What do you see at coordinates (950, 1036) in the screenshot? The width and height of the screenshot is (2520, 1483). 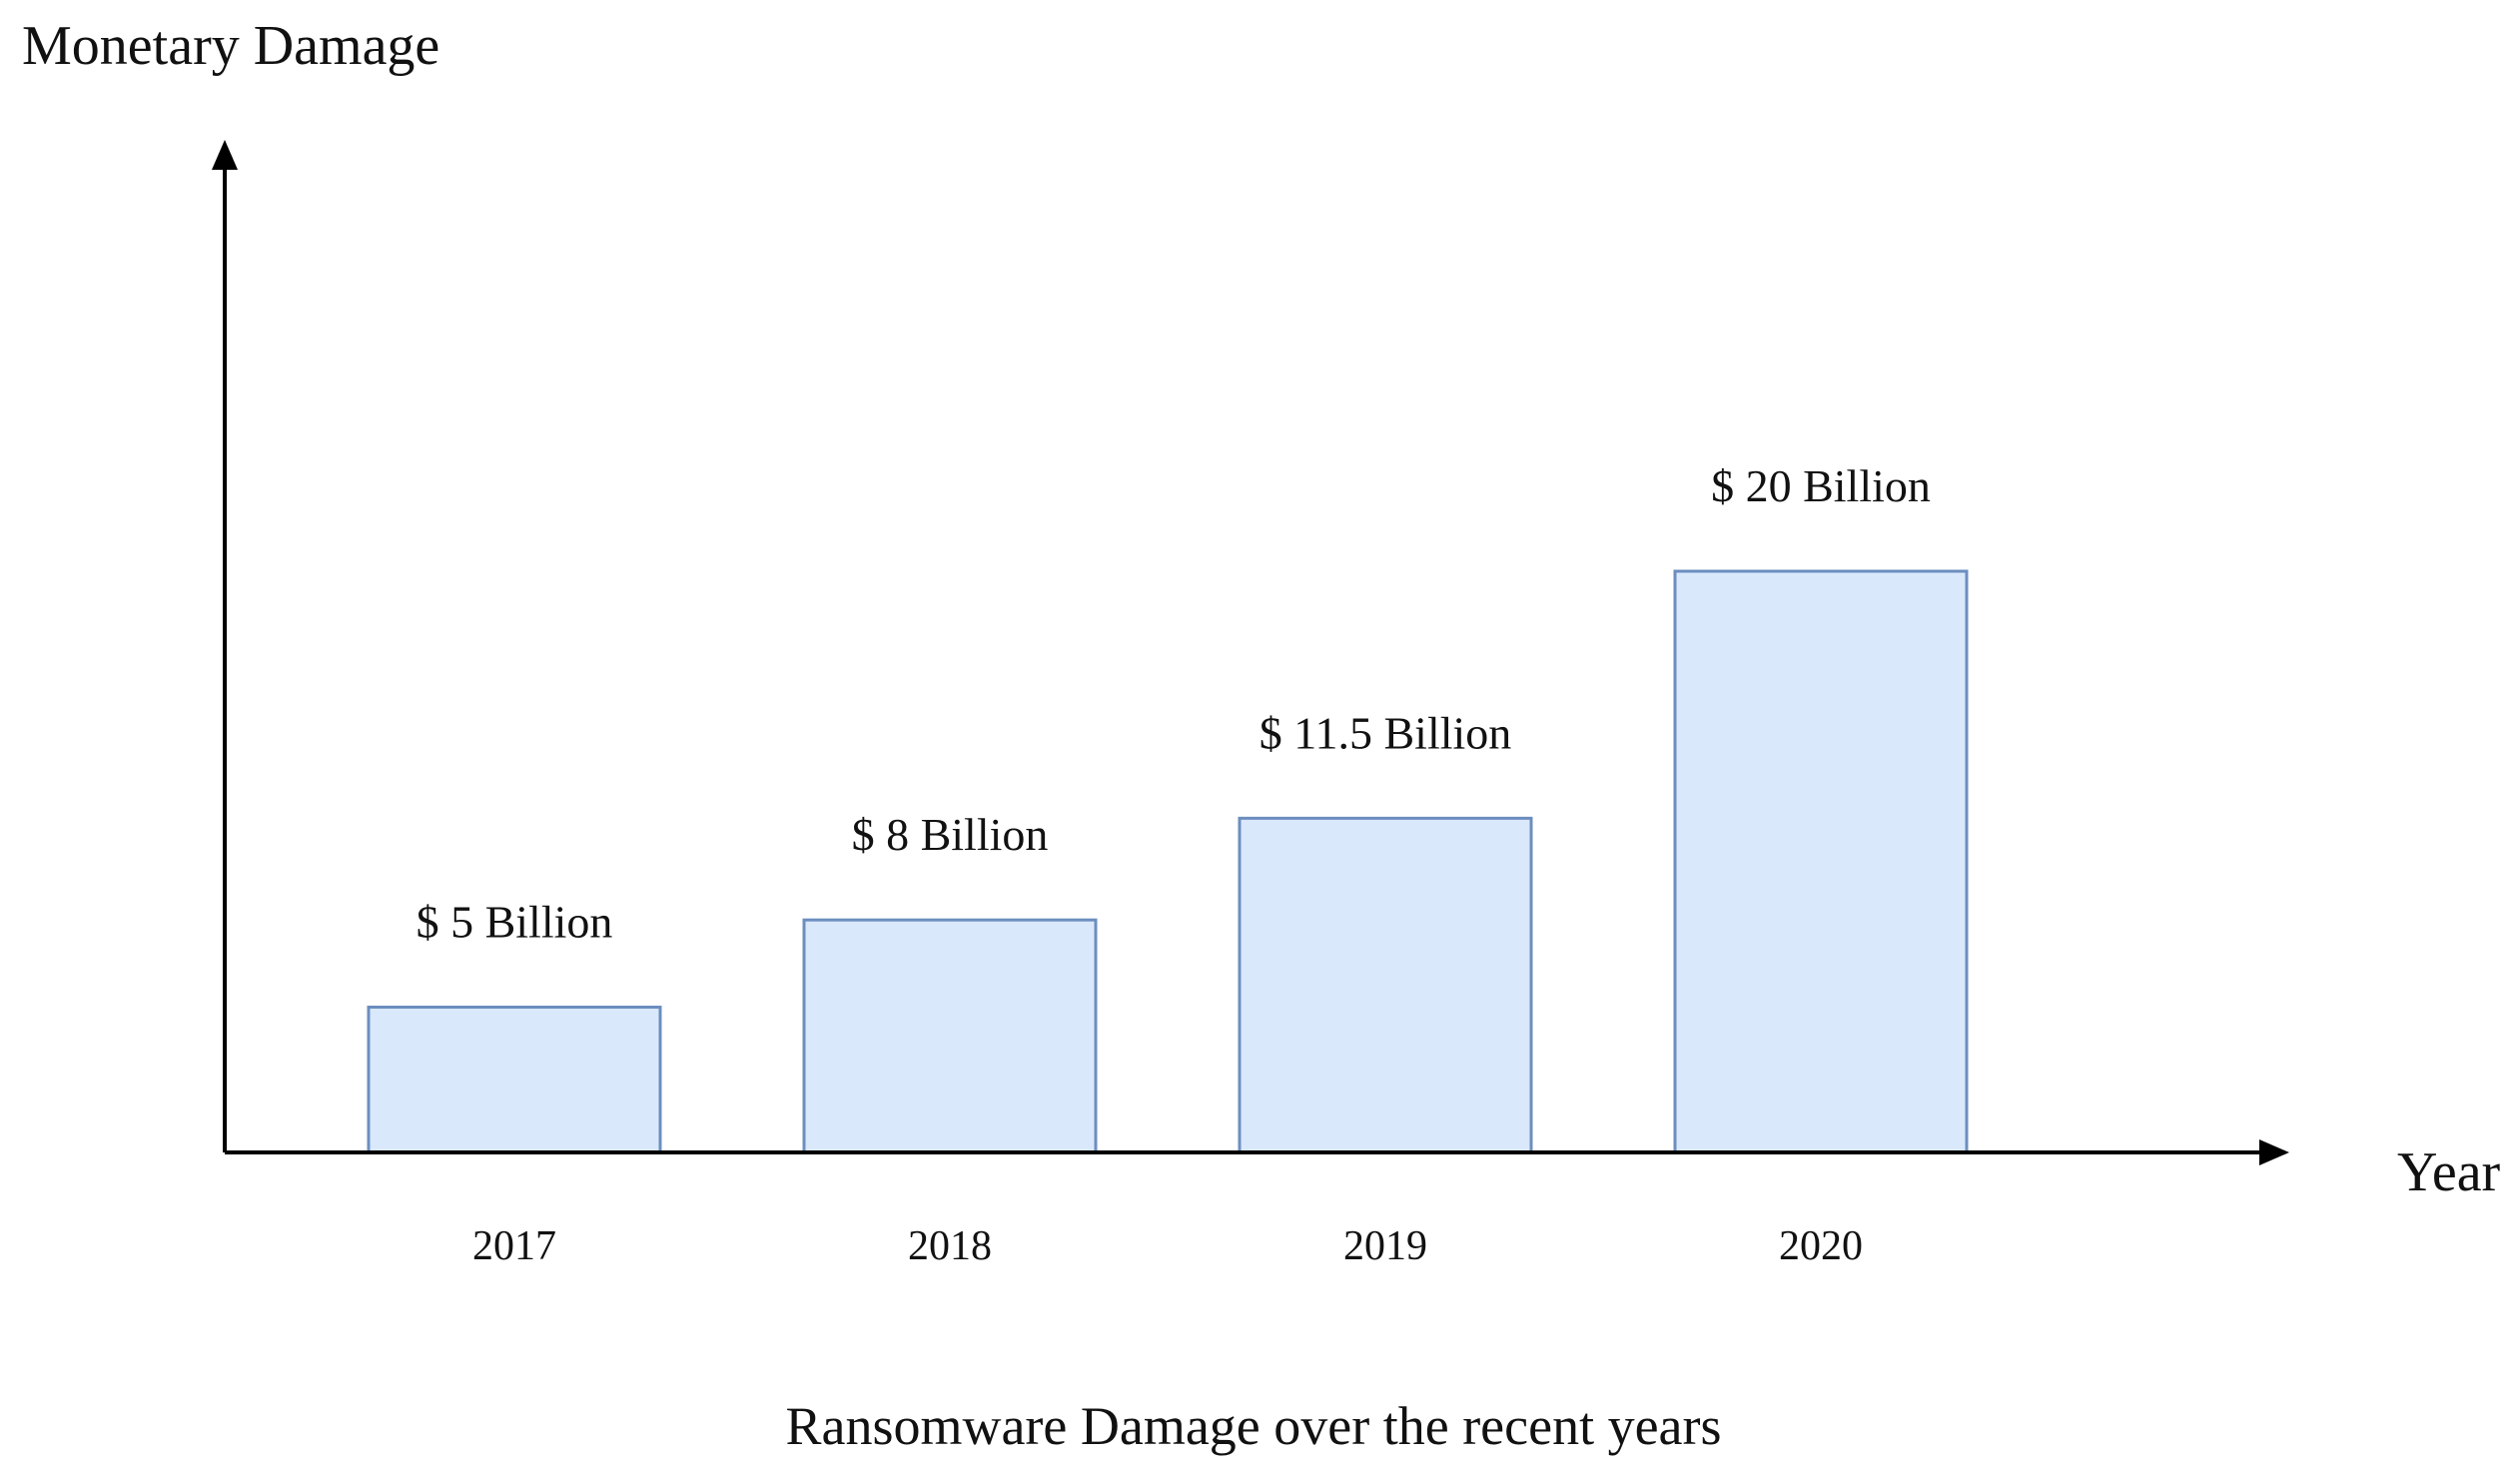 I see `bar-2018` at bounding box center [950, 1036].